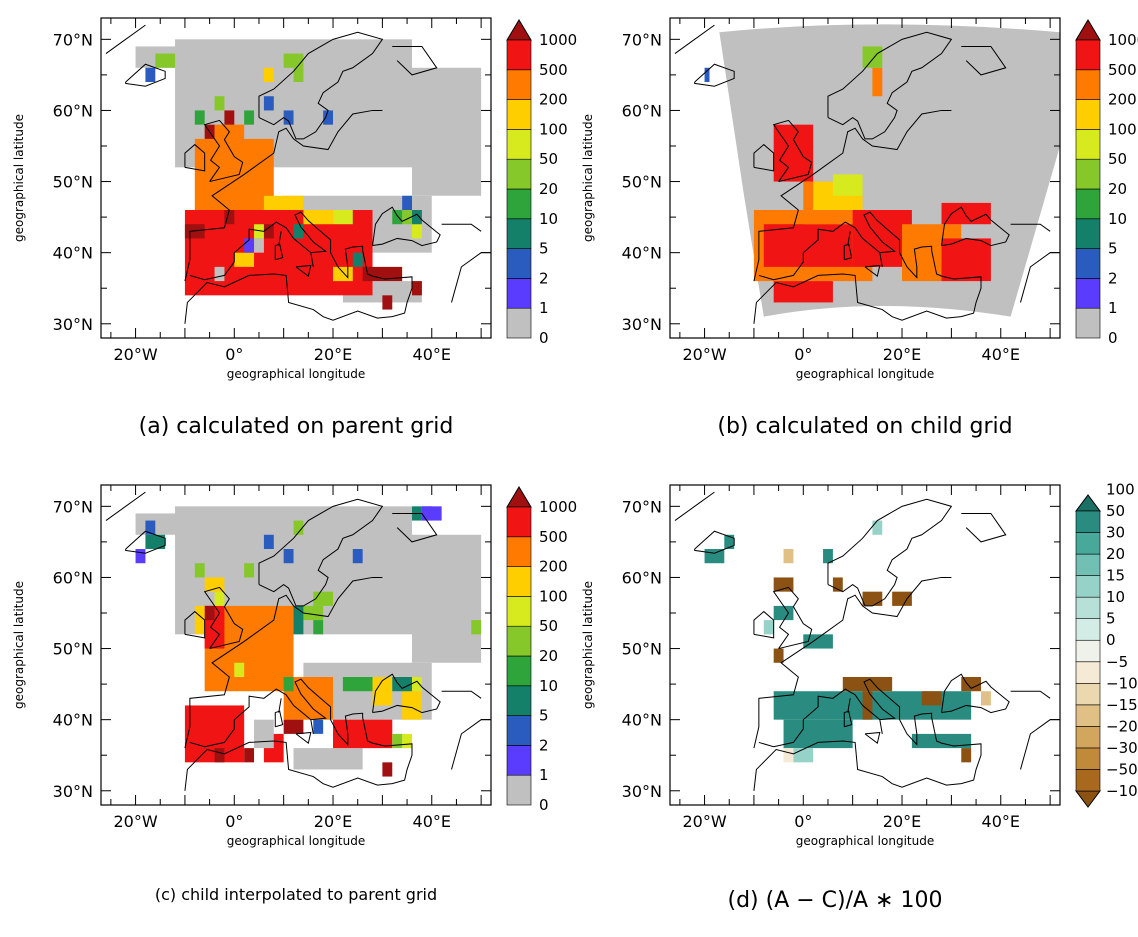 Image resolution: width=1138 pixels, height=937 pixels. I want to click on colorbar-label: 2, so click(1113, 278).